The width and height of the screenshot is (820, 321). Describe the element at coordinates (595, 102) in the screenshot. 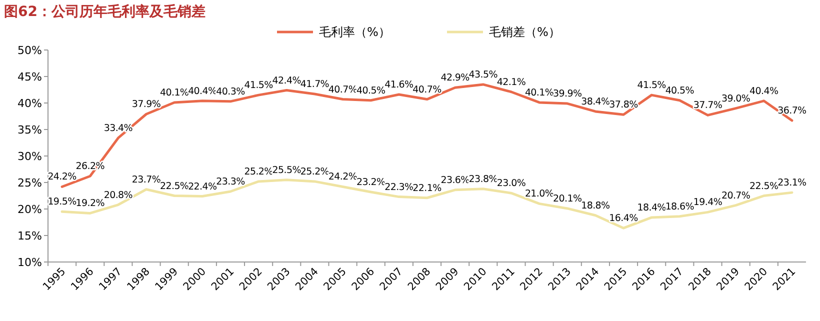

I see `data-label: 38.4%` at that location.